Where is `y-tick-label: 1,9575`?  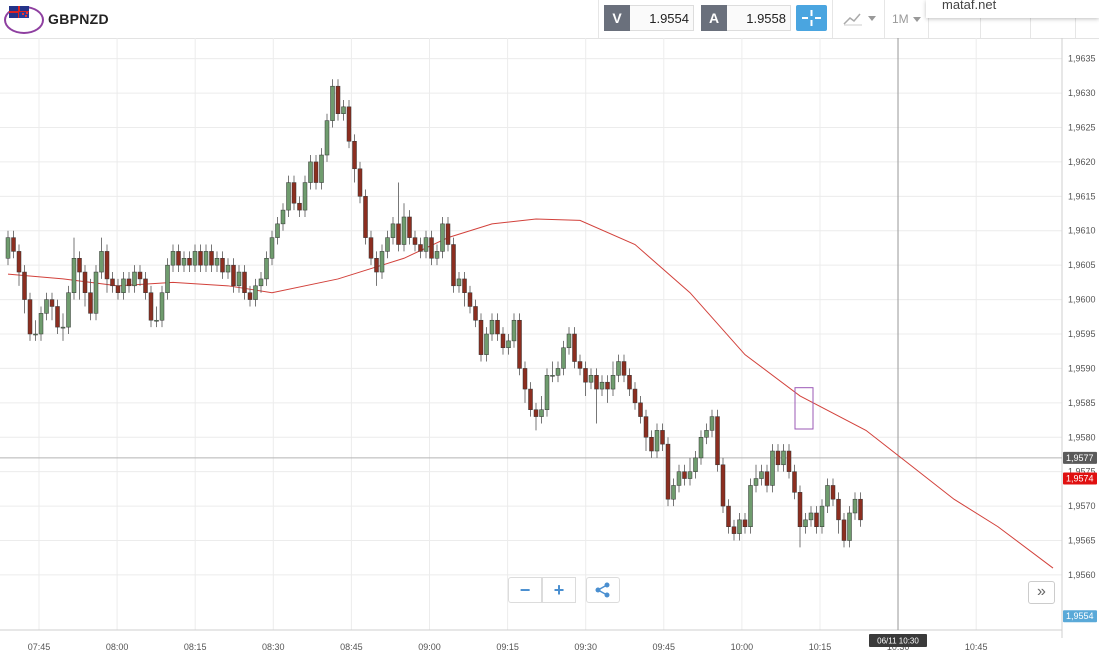 y-tick-label: 1,9575 is located at coordinates (1082, 472).